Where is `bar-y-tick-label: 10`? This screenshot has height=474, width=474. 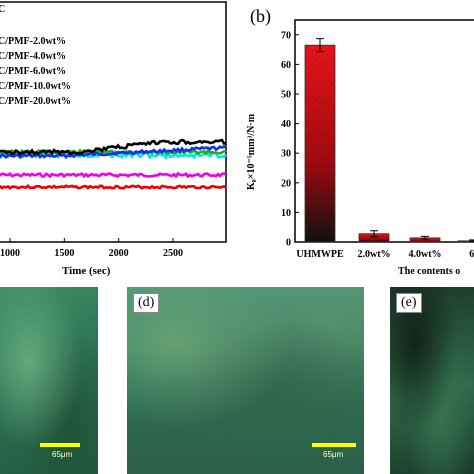
bar-y-tick-label: 10 is located at coordinates (286, 213).